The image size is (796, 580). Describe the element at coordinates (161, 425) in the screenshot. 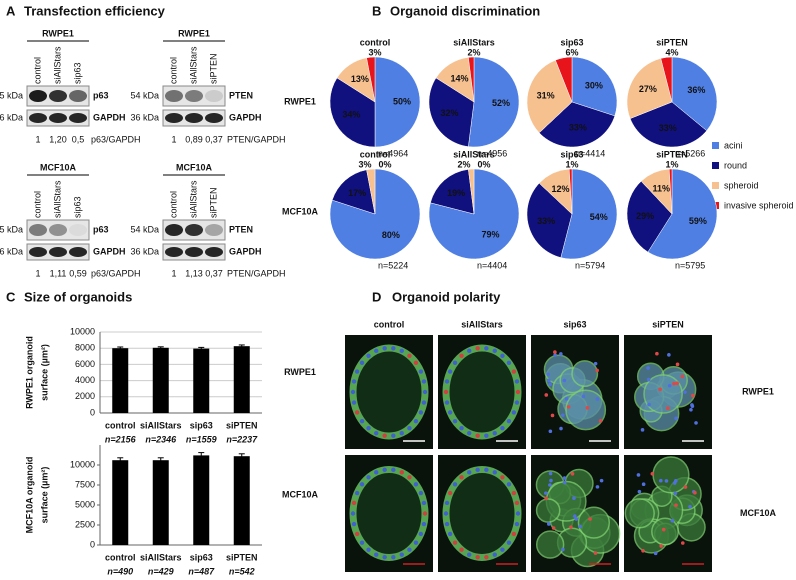

I see `x-tick-label: siAllStars` at that location.